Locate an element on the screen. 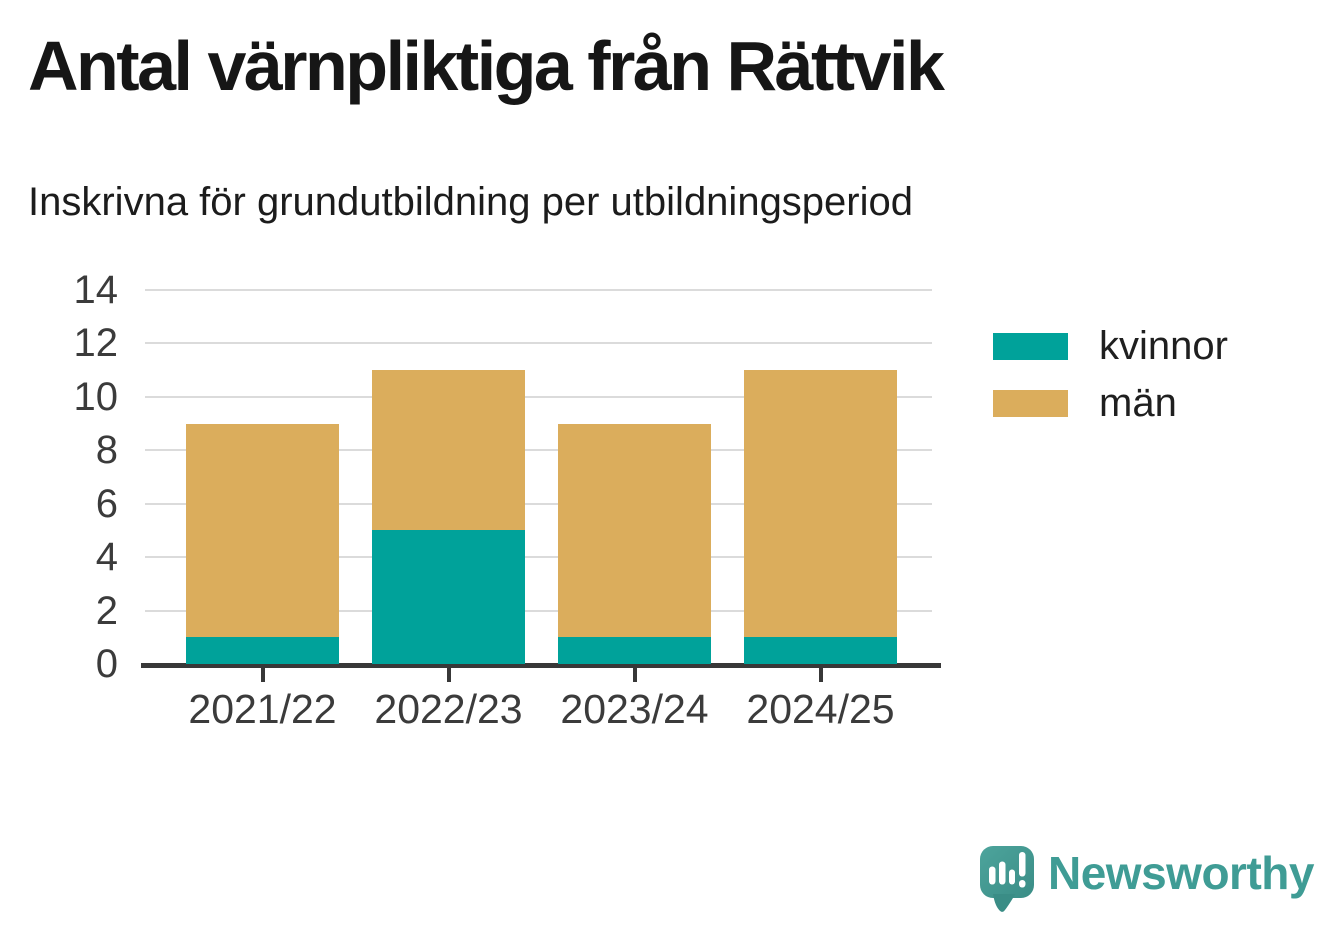 Image resolution: width=1322 pixels, height=939 pixels. x-tick-label: 2024/25 is located at coordinates (820, 709).